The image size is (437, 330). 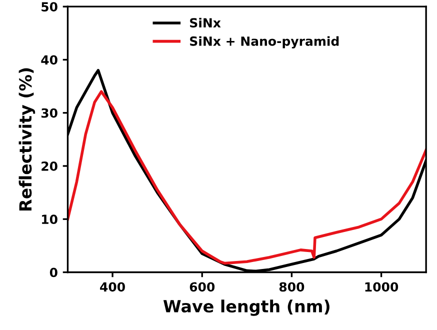 I want to click on y-tick-label: 50, so click(x=50, y=7).